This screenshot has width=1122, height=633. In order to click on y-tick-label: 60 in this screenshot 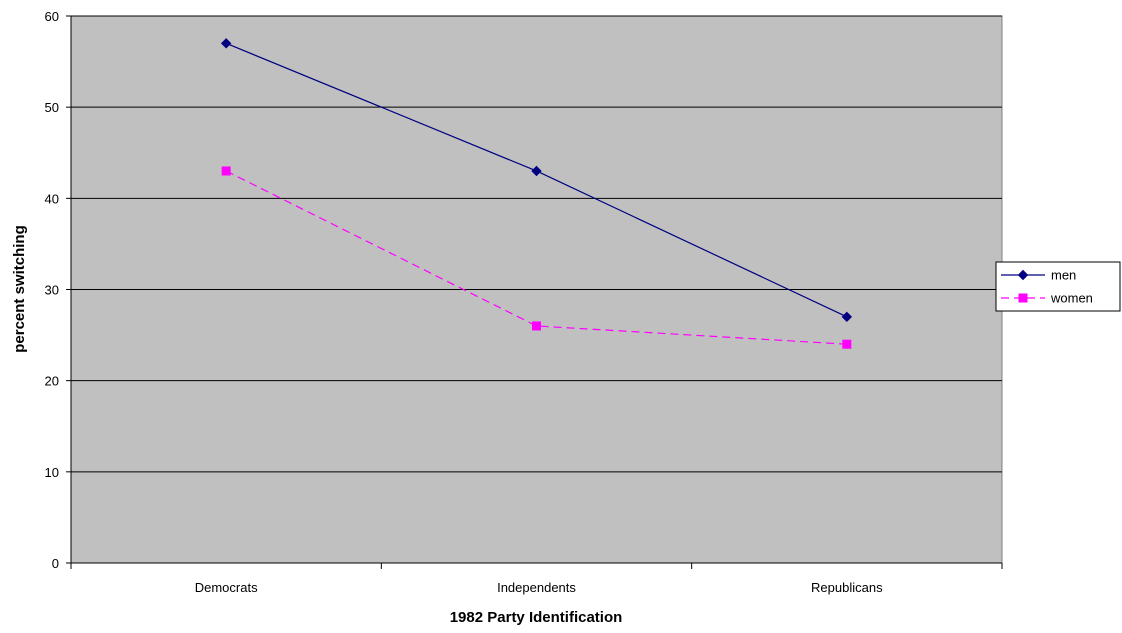, I will do `click(52, 16)`.